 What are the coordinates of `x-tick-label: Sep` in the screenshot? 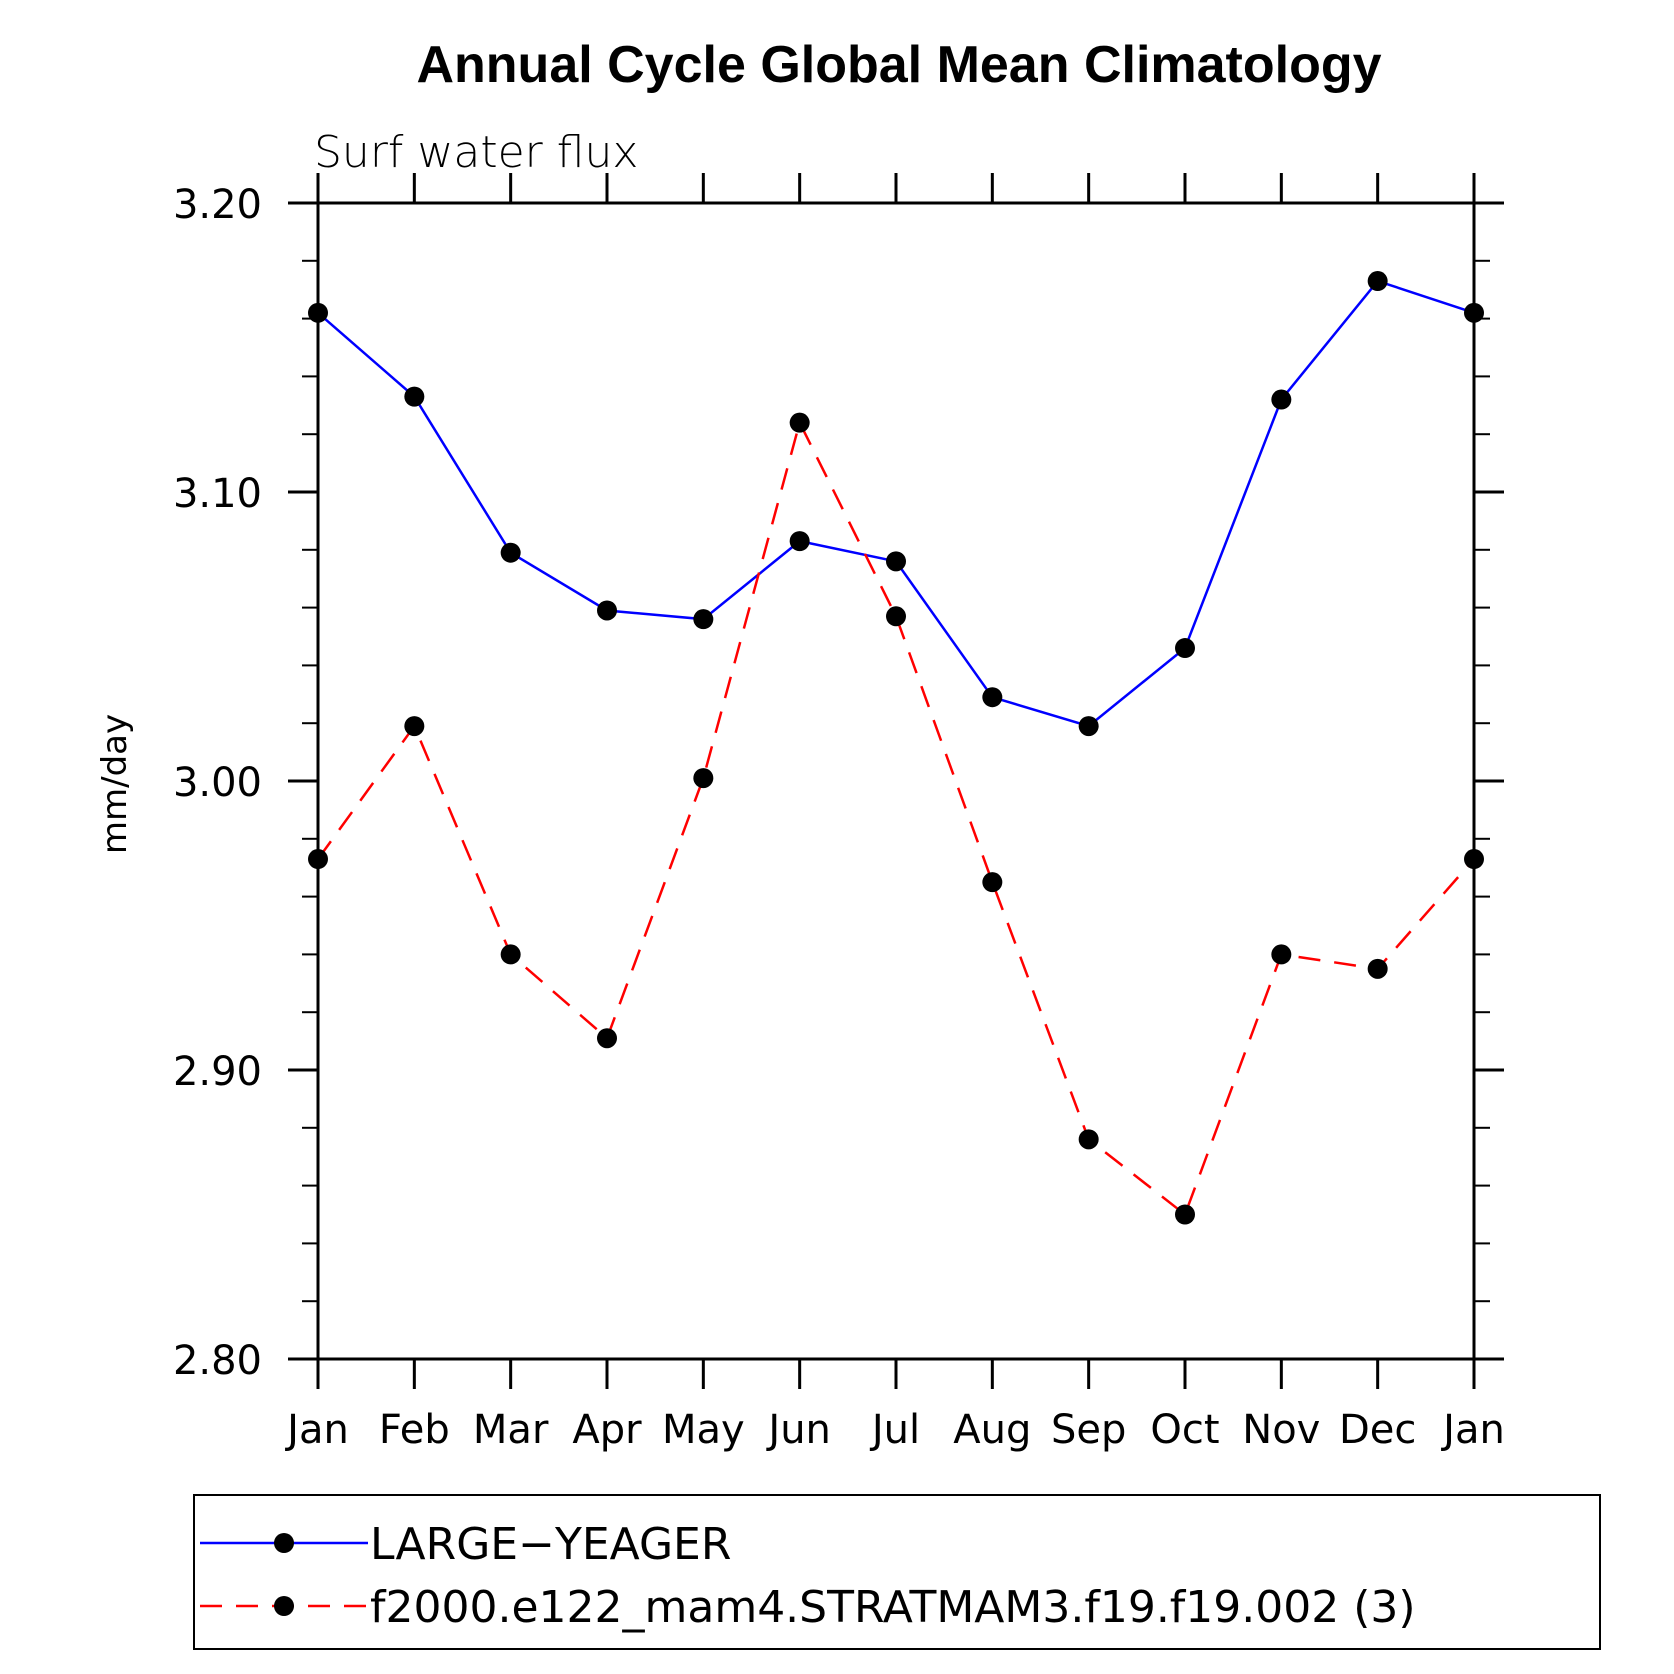 It's located at (1088, 1430).